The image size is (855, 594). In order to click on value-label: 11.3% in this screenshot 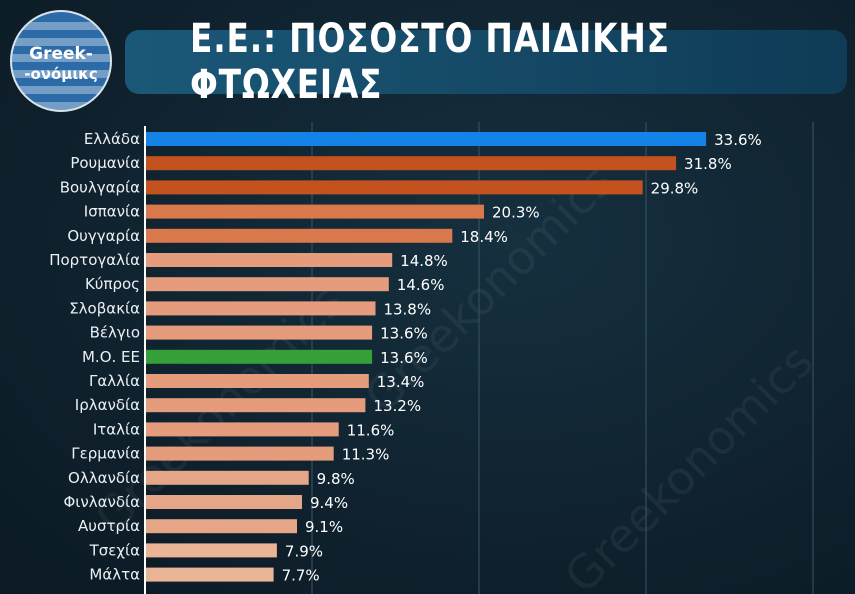, I will do `click(366, 455)`.